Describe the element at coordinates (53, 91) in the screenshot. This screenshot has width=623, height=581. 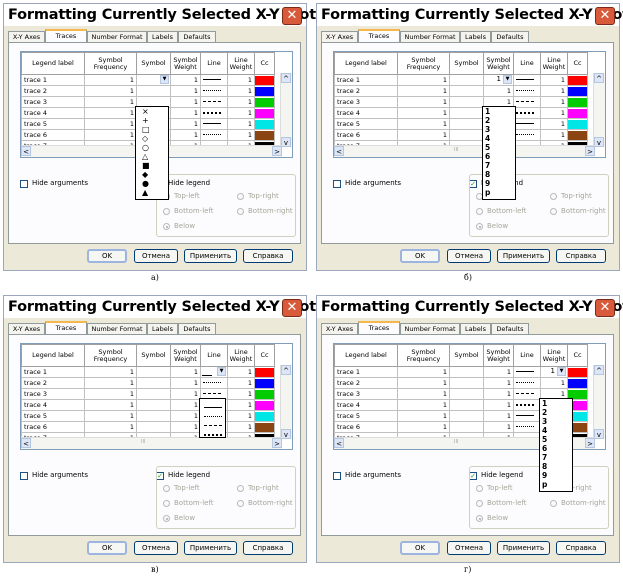
I see `legend-label-cell: trace 2` at that location.